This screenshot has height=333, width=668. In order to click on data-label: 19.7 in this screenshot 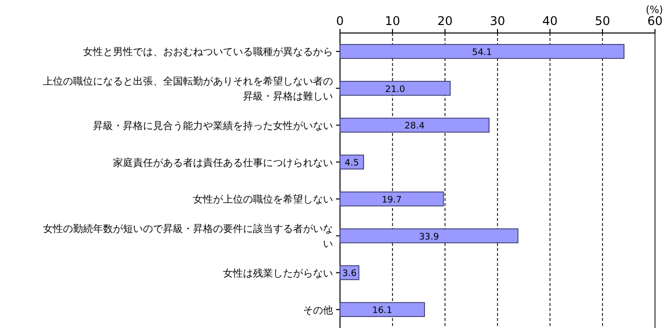, I will do `click(392, 200)`.